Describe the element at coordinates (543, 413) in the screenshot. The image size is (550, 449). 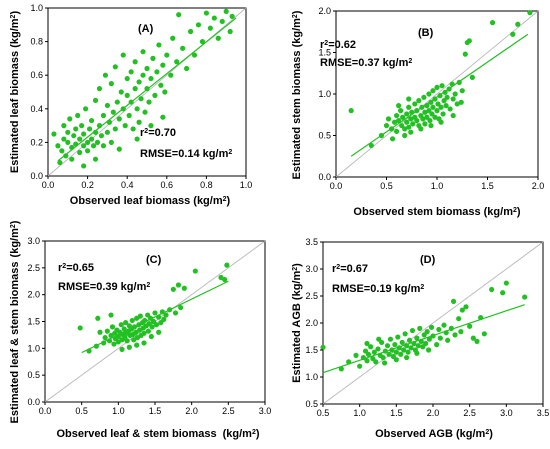
I see `x-tick-label: 3.5` at that location.